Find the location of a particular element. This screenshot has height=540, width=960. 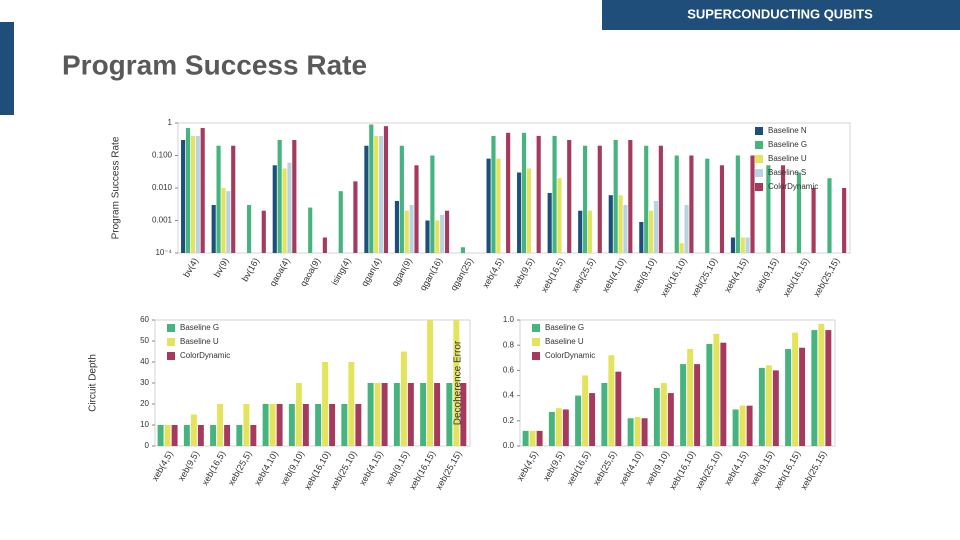

y-axis-title: Decoherence Error is located at coordinates (458, 382).